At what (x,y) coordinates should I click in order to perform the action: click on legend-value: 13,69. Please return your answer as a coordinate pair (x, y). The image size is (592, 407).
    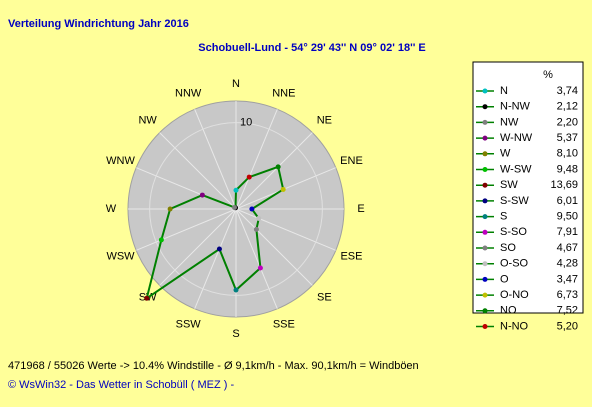
    Looking at the image, I should click on (564, 185).